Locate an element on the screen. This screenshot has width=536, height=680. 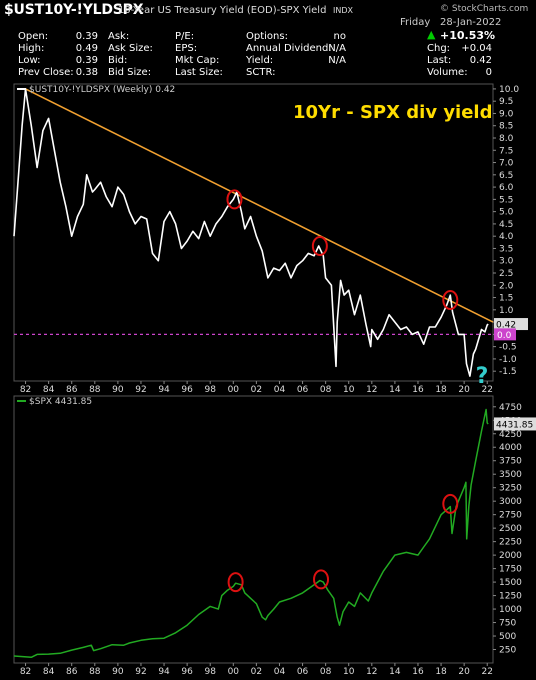
last-value-tag-label: 4431.85 is located at coordinates (514, 425).